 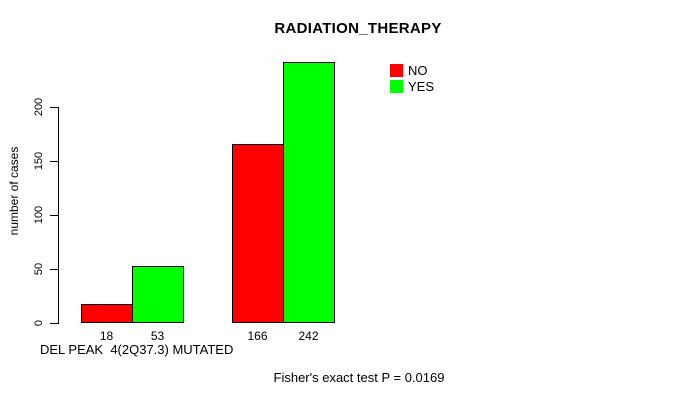 I want to click on bar-value-label: 242, so click(x=308, y=336).